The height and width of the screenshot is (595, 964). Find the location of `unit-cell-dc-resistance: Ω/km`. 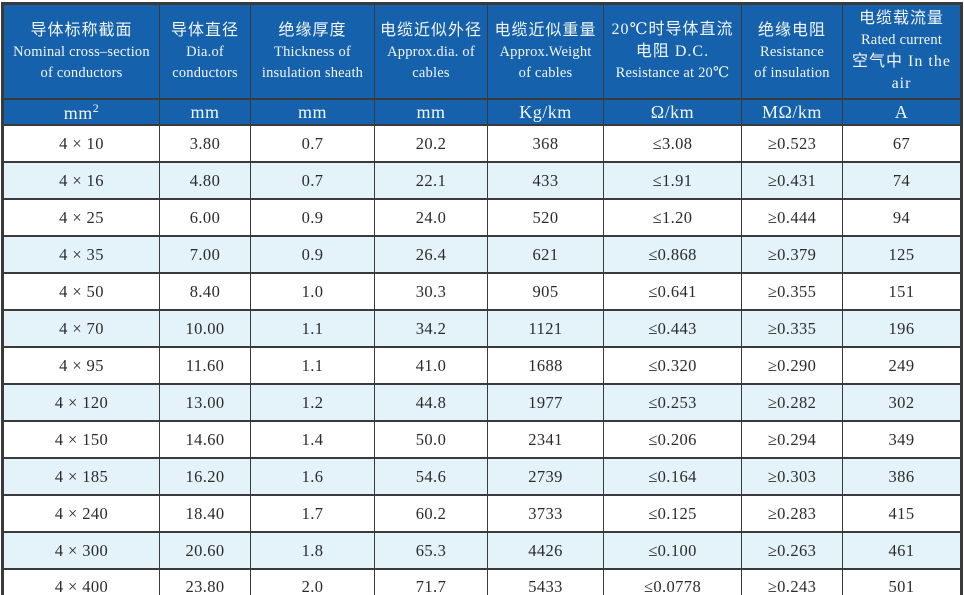

unit-cell-dc-resistance: Ω/km is located at coordinates (672, 112).